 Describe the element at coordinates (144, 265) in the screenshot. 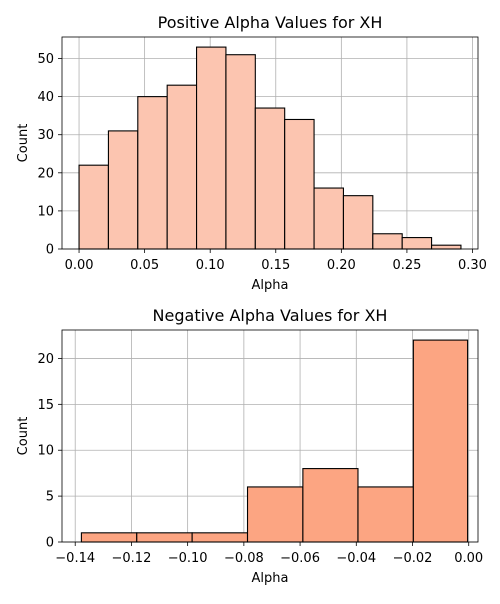

I see `x-tick-label: 0.05` at that location.